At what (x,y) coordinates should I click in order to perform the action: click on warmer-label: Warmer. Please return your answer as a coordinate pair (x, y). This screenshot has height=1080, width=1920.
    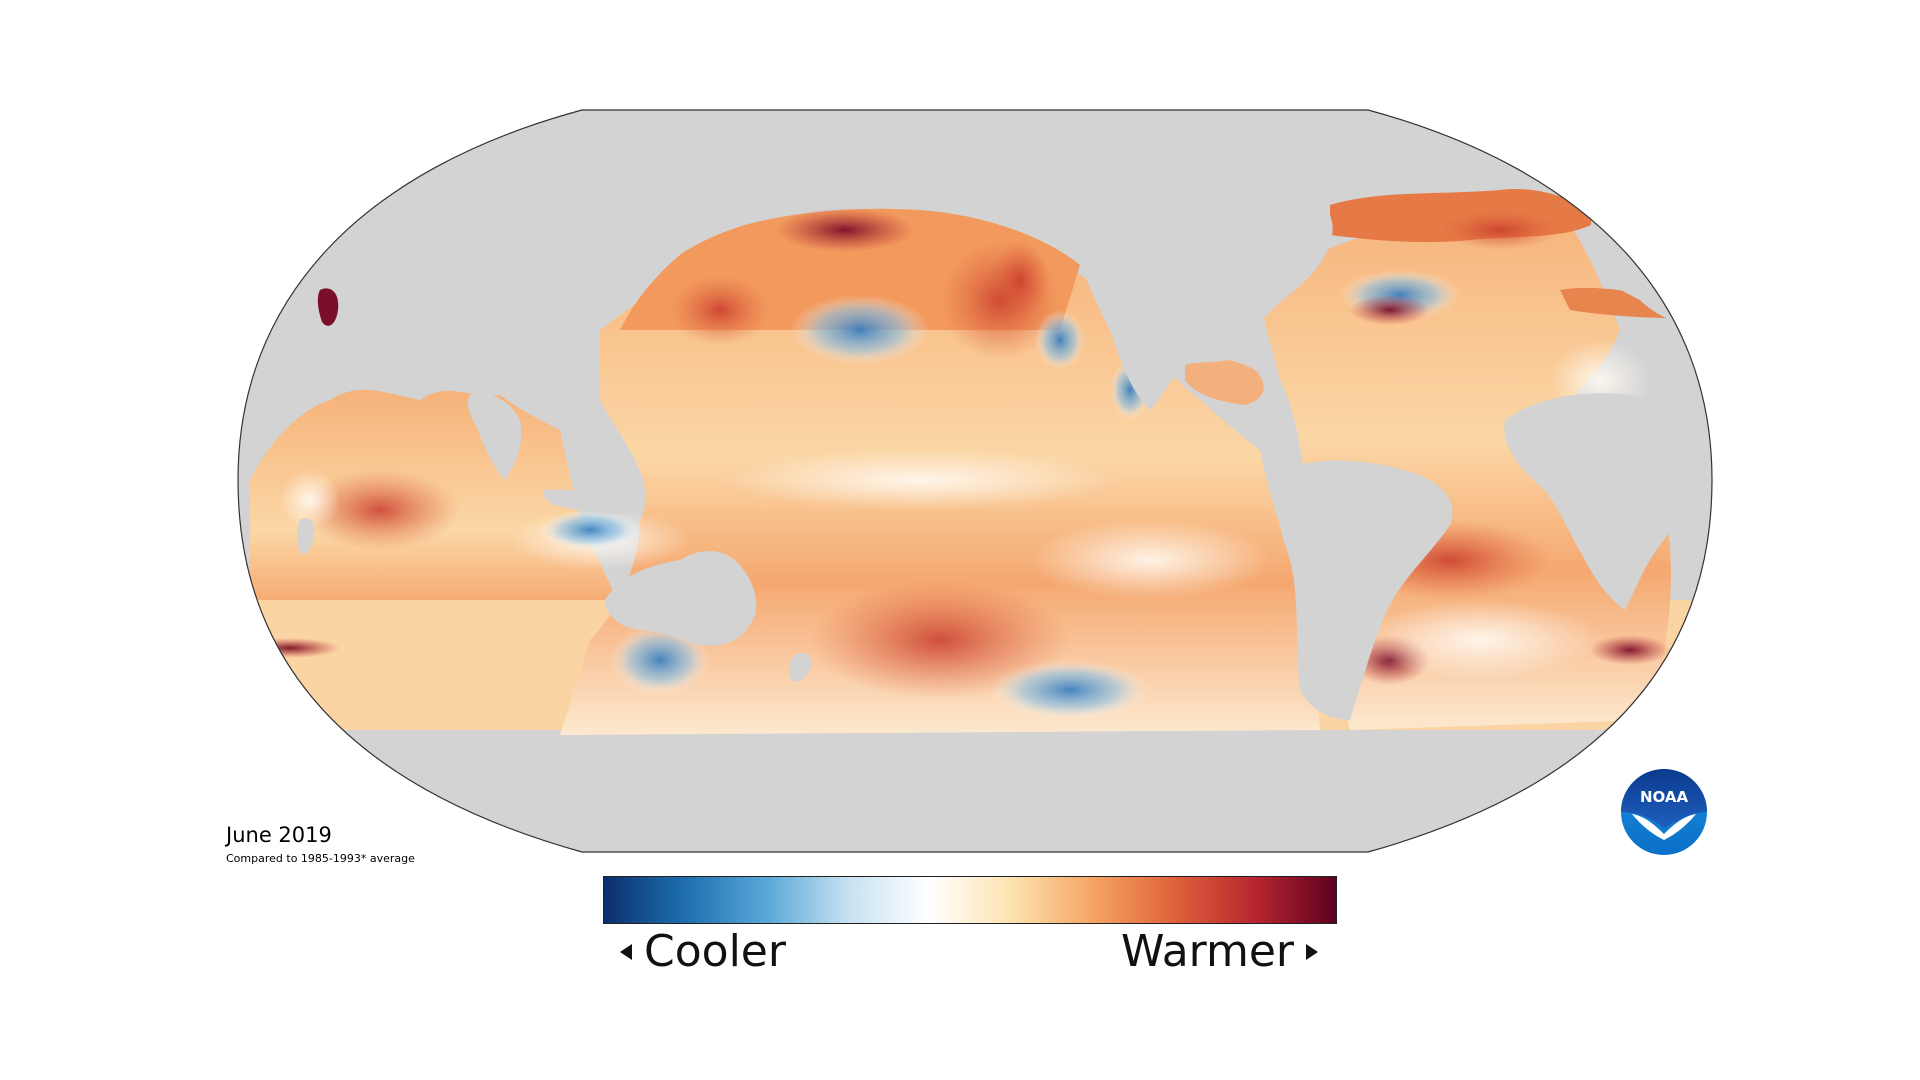
    Looking at the image, I should click on (1207, 951).